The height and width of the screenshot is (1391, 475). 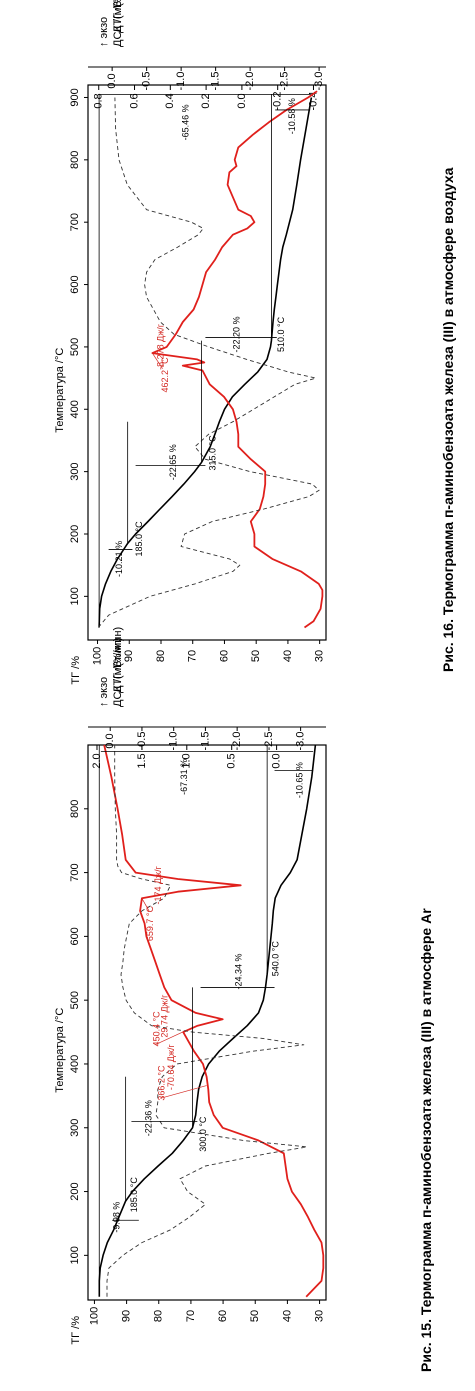 I want to click on annotation-label-6: -10.58 %, so click(x=292, y=116).